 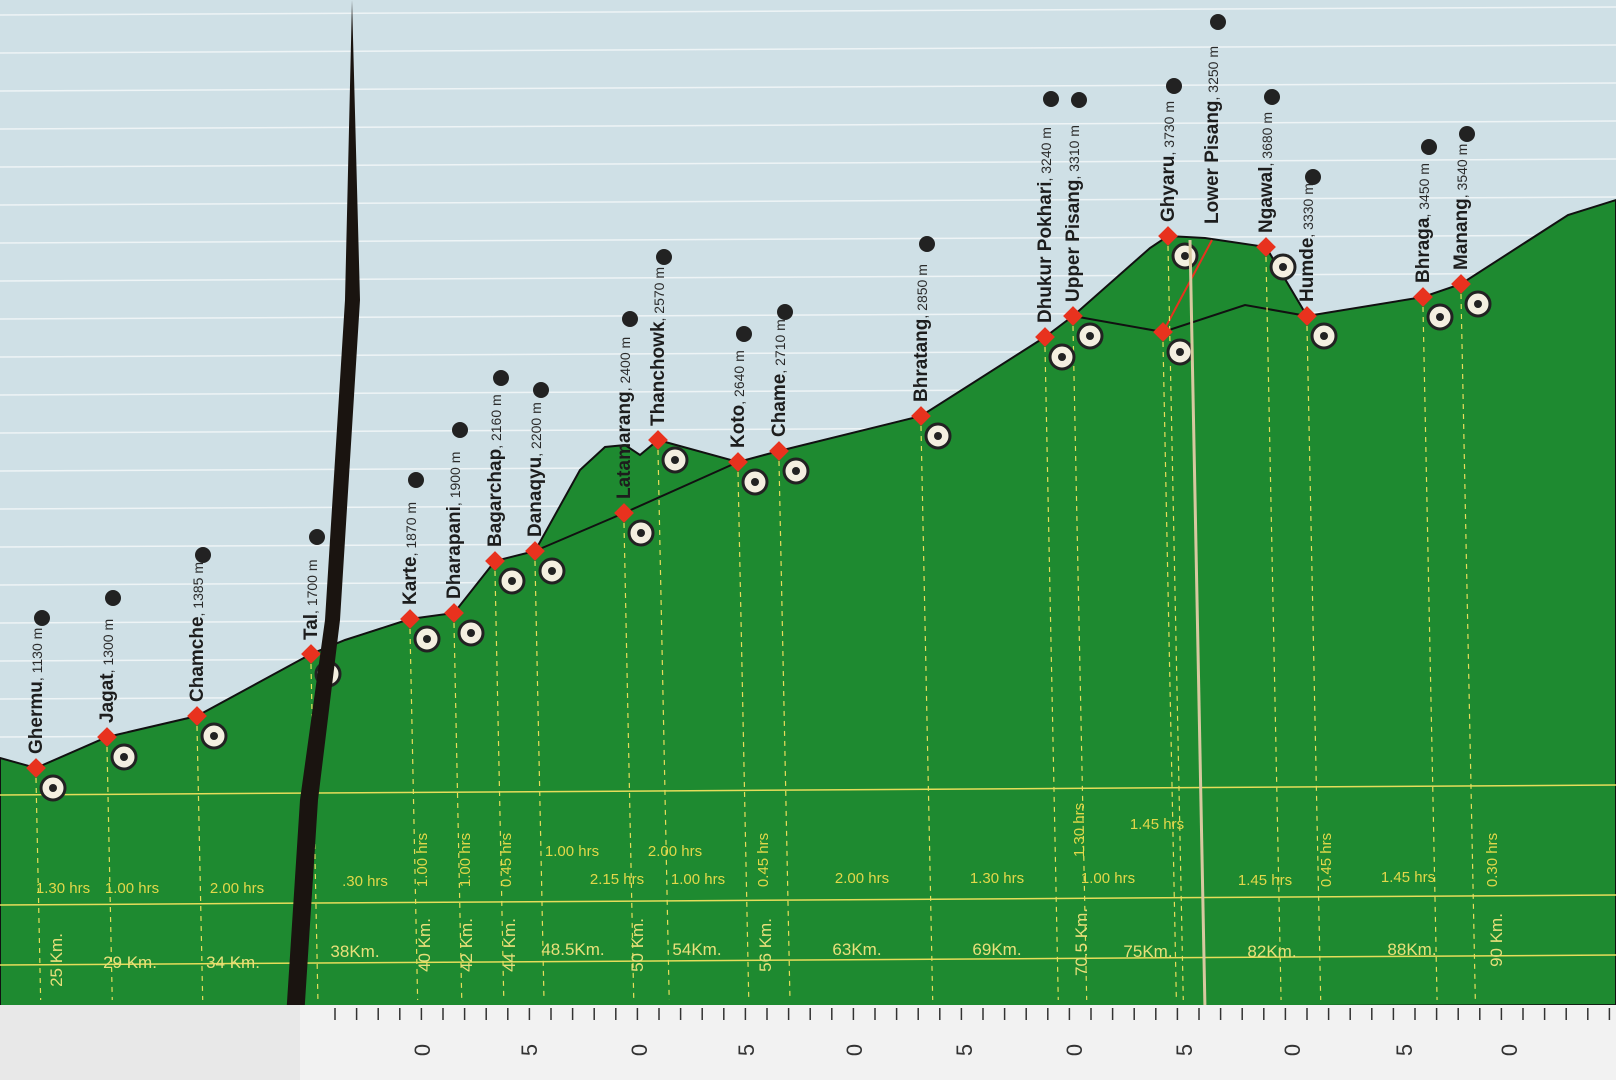 What do you see at coordinates (1197, 625) in the screenshot?
I see `paper-fold` at bounding box center [1197, 625].